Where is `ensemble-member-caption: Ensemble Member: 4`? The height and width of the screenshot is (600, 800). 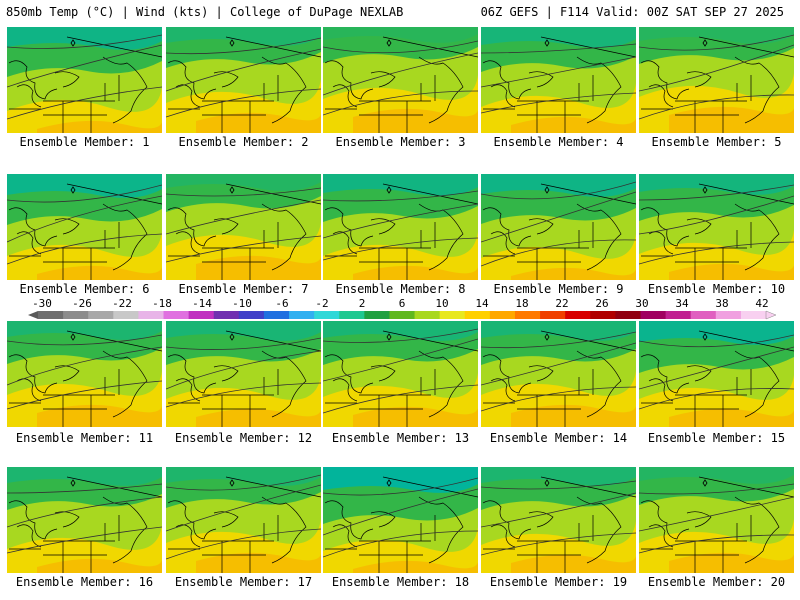
ensemble-member-caption: Ensemble Member: 4 is located at coordinates (558, 142).